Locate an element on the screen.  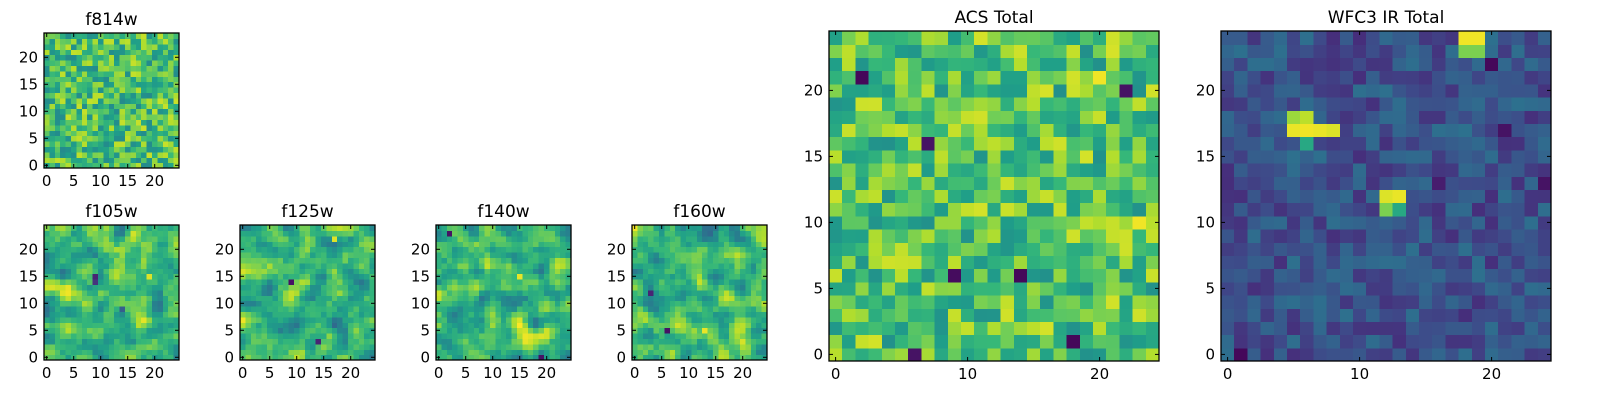
axes-frame is located at coordinates (111, 100).